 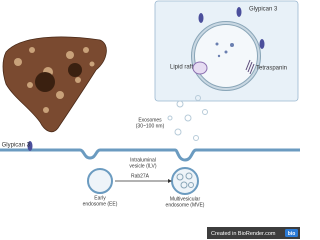 What do you see at coordinates (224, 50) in the screenshot?
I see `cargo` at bounding box center [224, 50].